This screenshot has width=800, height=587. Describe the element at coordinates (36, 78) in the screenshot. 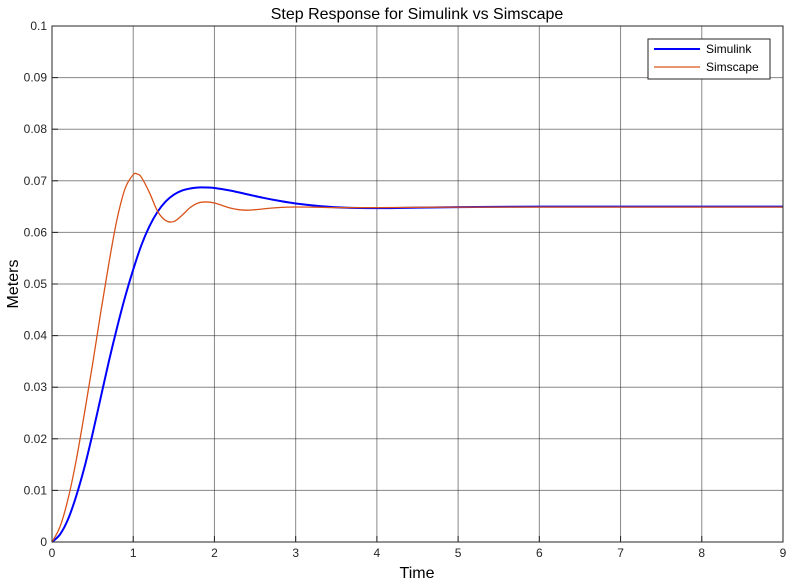

I see `y-tick-label: 0.09` at that location.